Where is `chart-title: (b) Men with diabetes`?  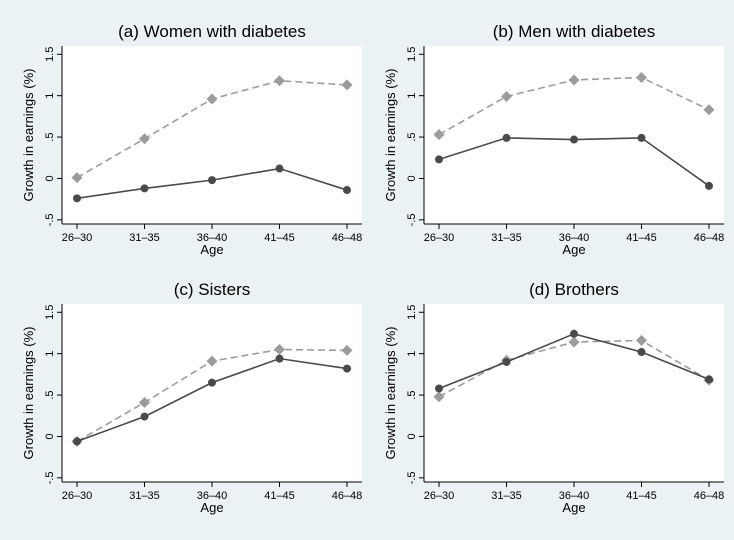 chart-title: (b) Men with diabetes is located at coordinates (574, 31).